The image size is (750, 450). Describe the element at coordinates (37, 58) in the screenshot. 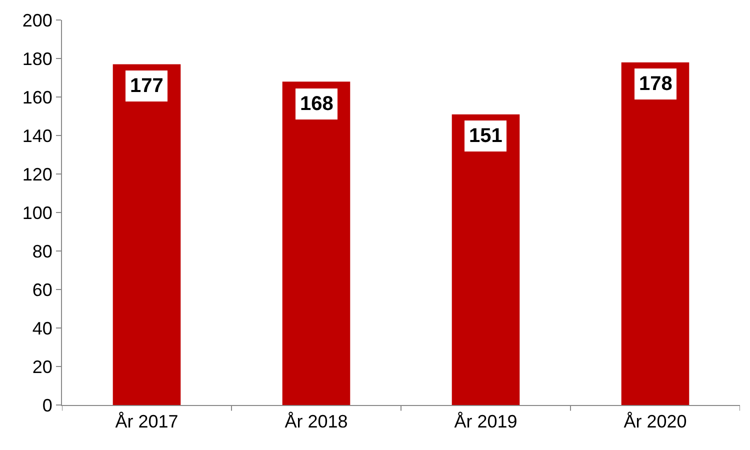

I see `y-tick-label: 180` at that location.